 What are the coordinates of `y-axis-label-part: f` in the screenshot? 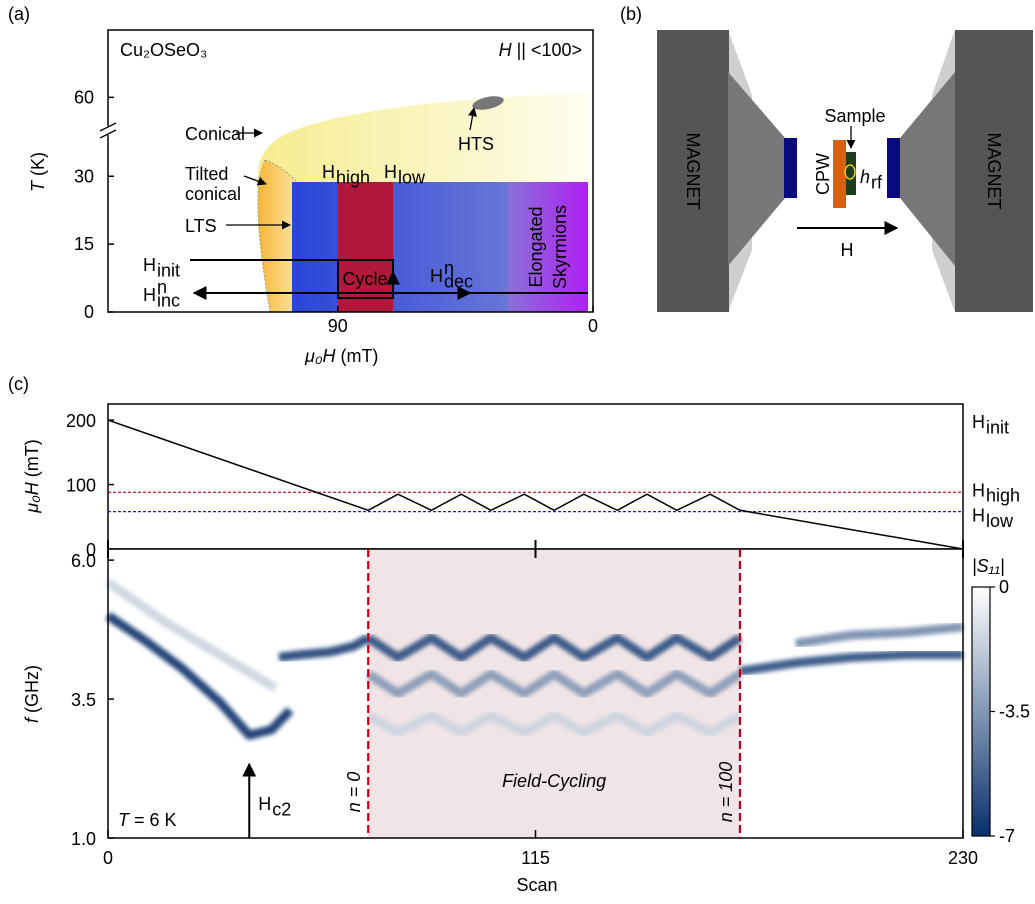 It's located at (32, 719).